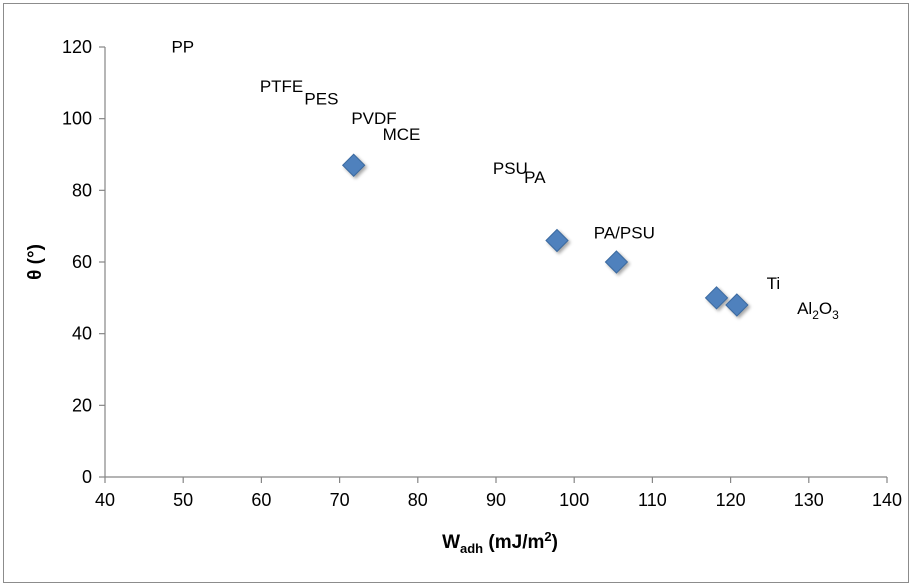  Describe the element at coordinates (82, 190) in the screenshot. I see `y-tick-label: 80` at that location.